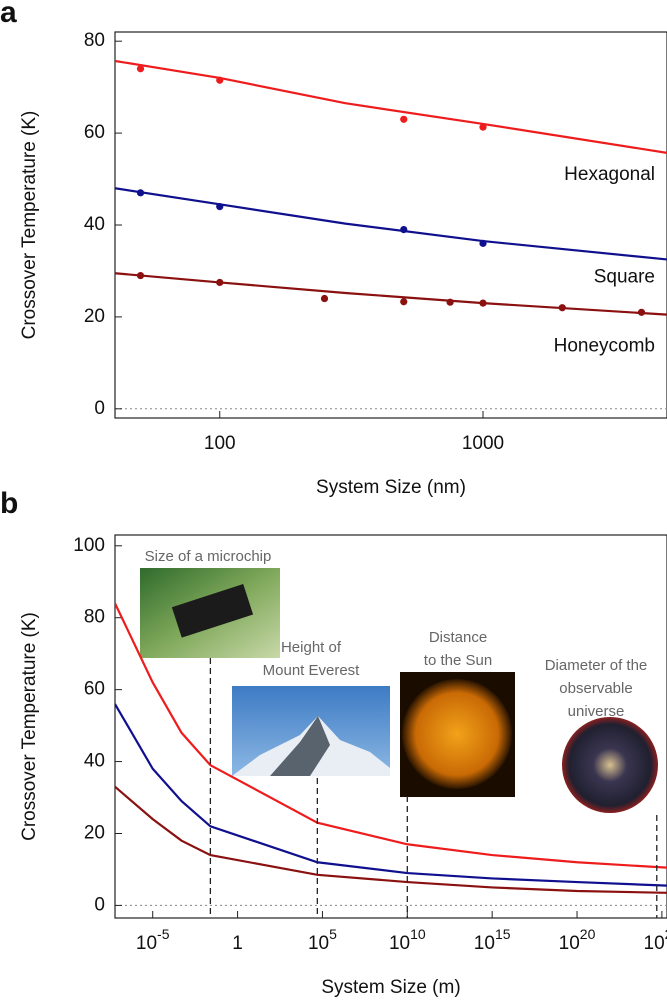 The width and height of the screenshot is (667, 1001). What do you see at coordinates (208, 556) in the screenshot?
I see `annotation-text: Size of a microchip` at bounding box center [208, 556].